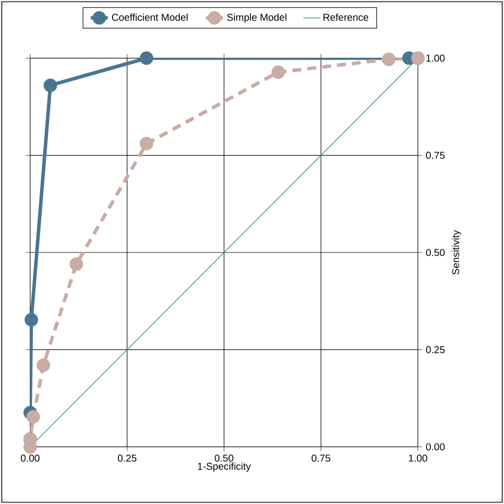  What do you see at coordinates (30, 458) in the screenshot?
I see `x-tick-label: 0.00` at bounding box center [30, 458].